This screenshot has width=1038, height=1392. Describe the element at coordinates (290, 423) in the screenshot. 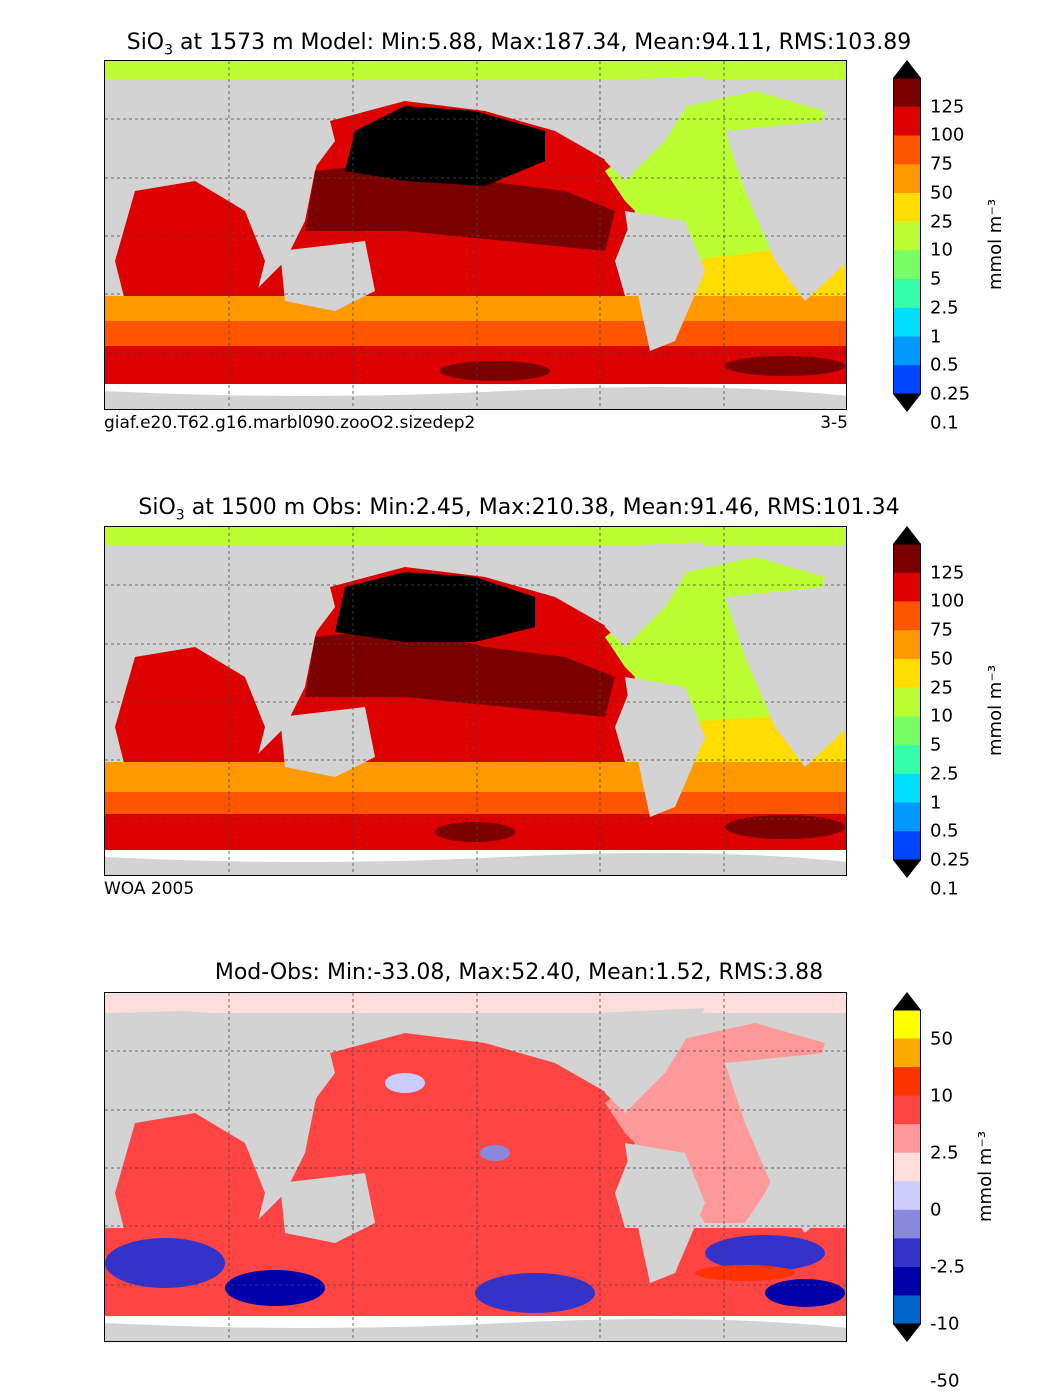

I see `model-footer-left: giaf.e20.T62.g16.marbl090.zooO2.sizedep2` at that location.